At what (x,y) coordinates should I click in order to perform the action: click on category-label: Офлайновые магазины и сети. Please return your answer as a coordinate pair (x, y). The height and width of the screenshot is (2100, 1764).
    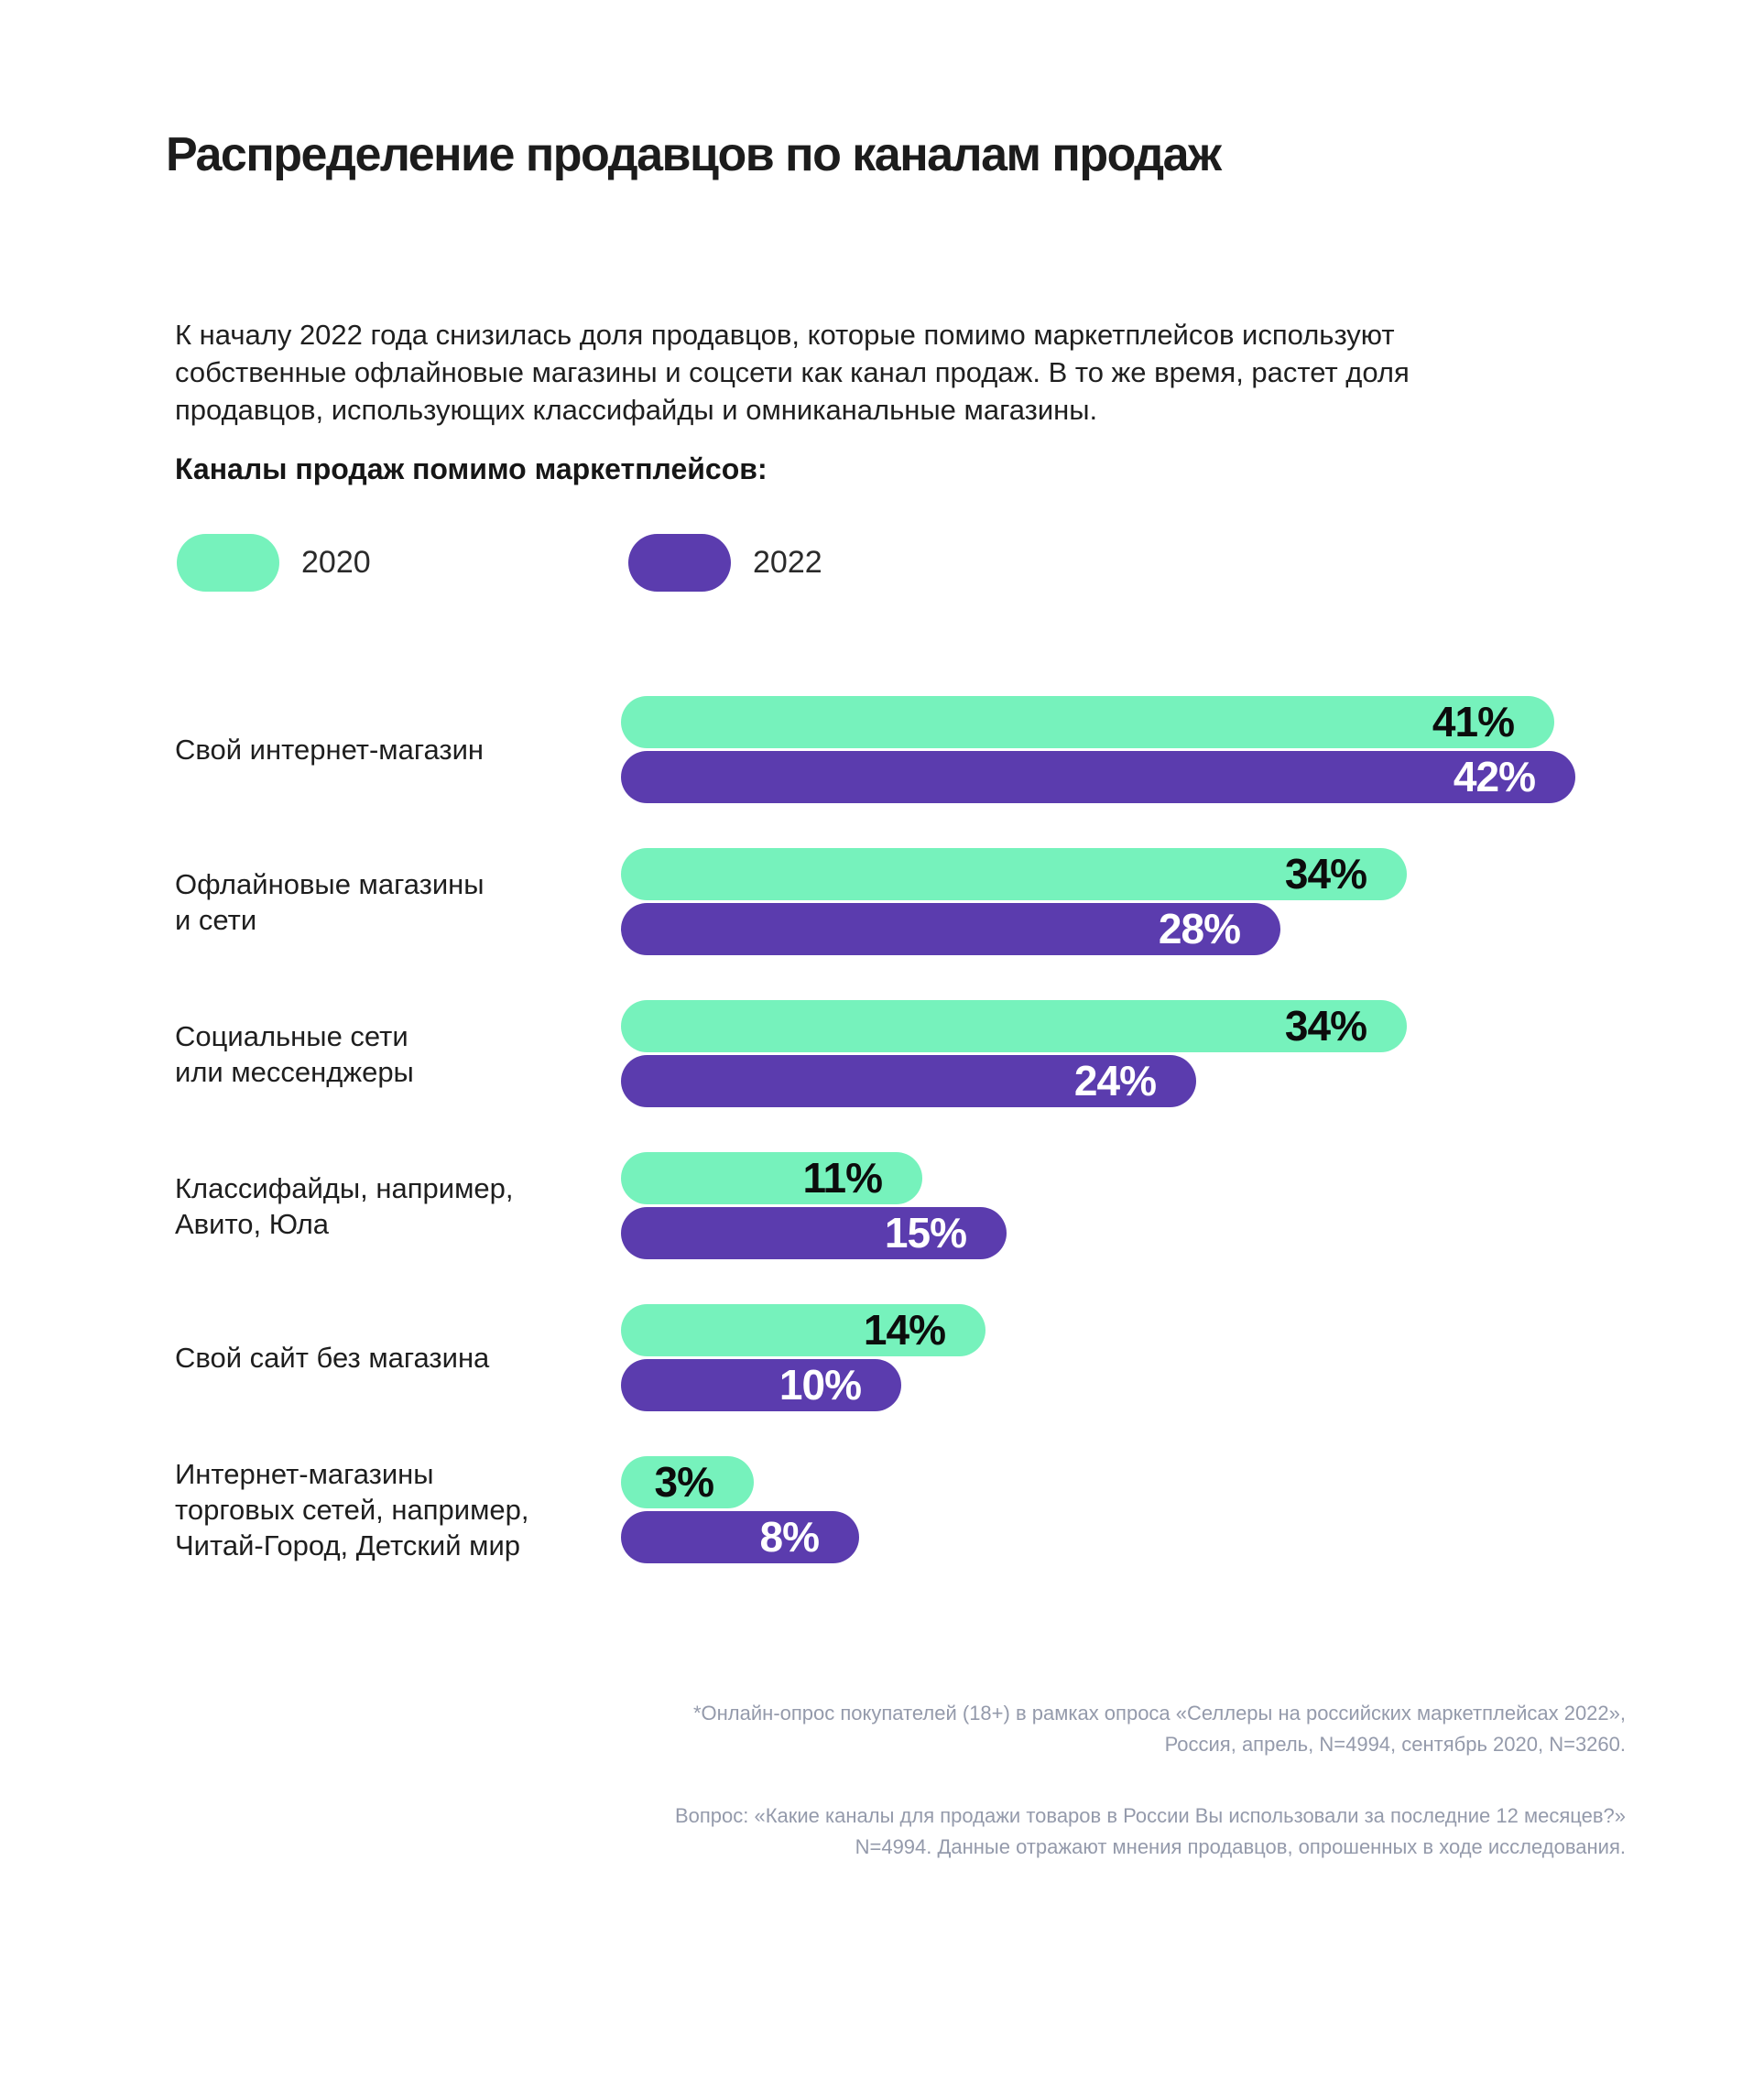
    Looking at the image, I should click on (330, 902).